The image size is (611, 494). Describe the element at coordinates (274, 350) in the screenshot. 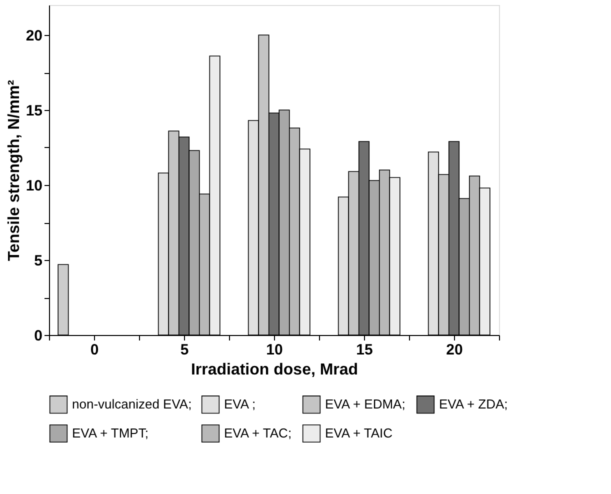

I see `x-tick-label: 10` at that location.